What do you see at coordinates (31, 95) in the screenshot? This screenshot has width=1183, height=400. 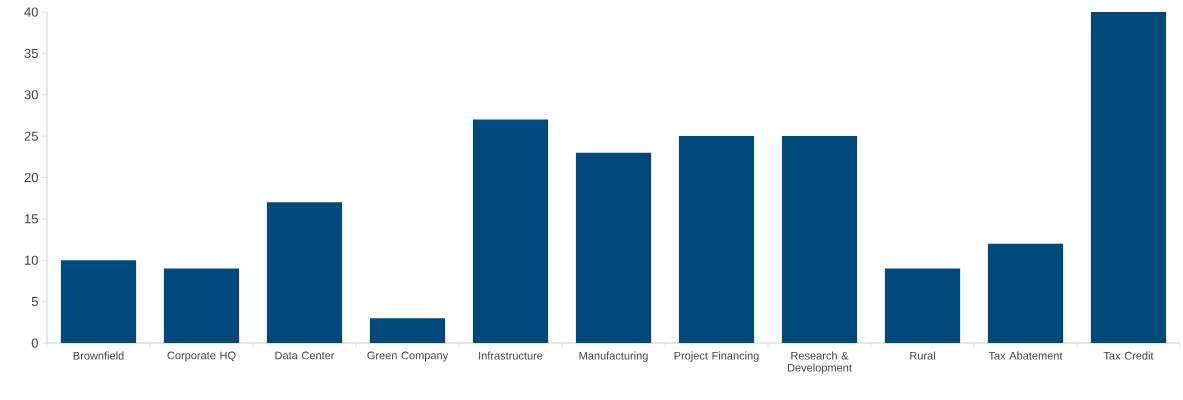 I see `y-tick-label: 30` at bounding box center [31, 95].